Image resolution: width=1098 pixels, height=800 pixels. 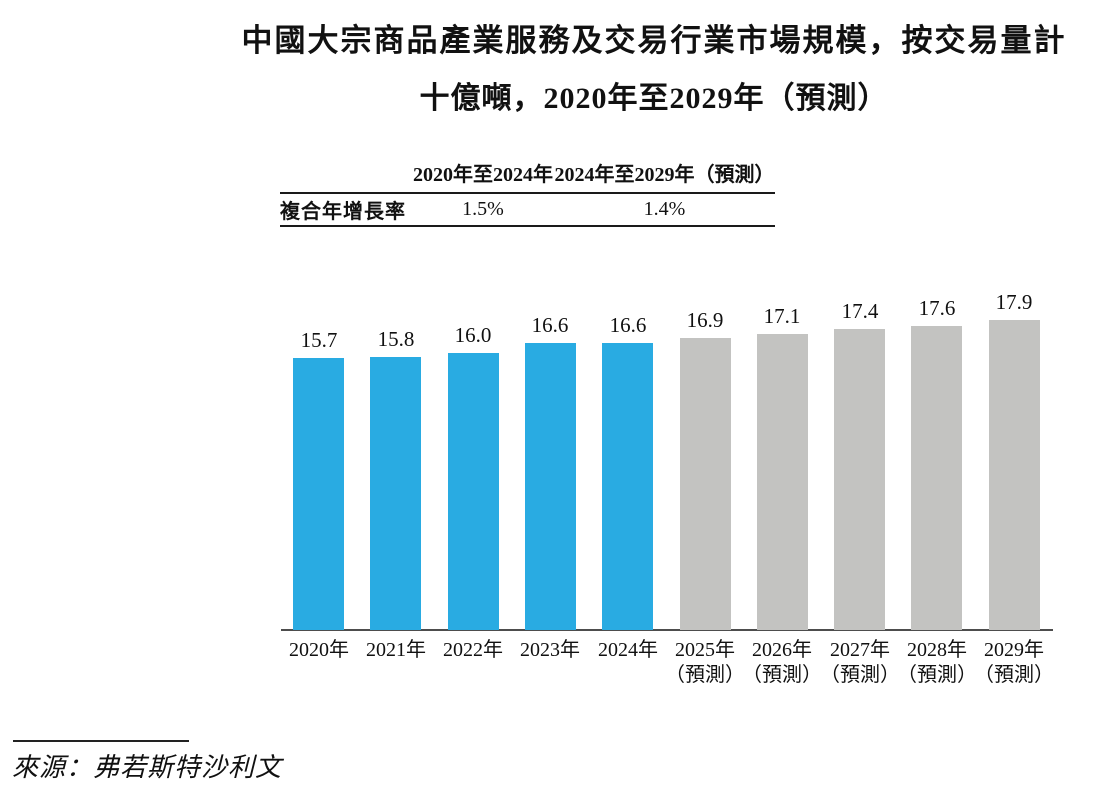 I want to click on x-axis-label-year: 2028年, so click(x=937, y=650).